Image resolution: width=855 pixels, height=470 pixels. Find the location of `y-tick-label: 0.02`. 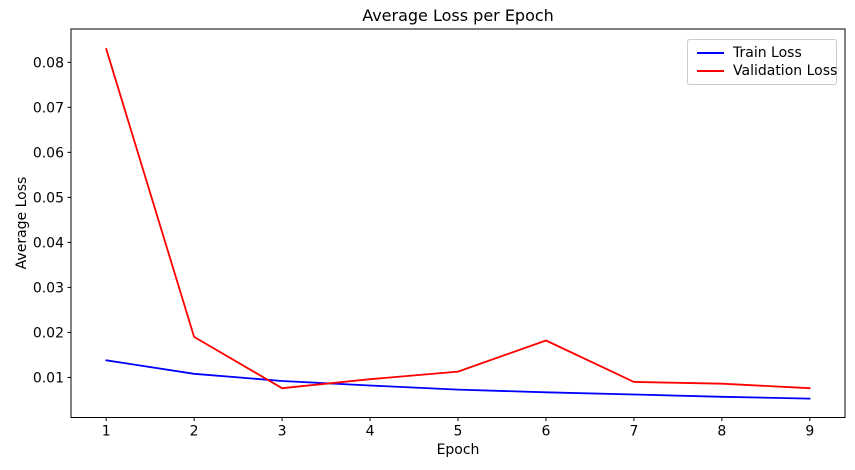

y-tick-label: 0.02 is located at coordinates (48, 333).